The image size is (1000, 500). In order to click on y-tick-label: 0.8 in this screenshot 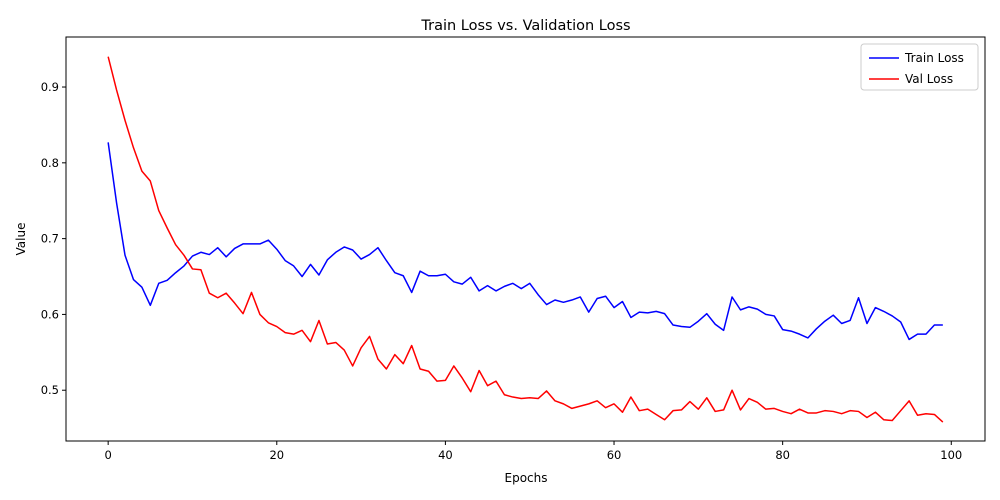, I will do `click(50, 163)`.